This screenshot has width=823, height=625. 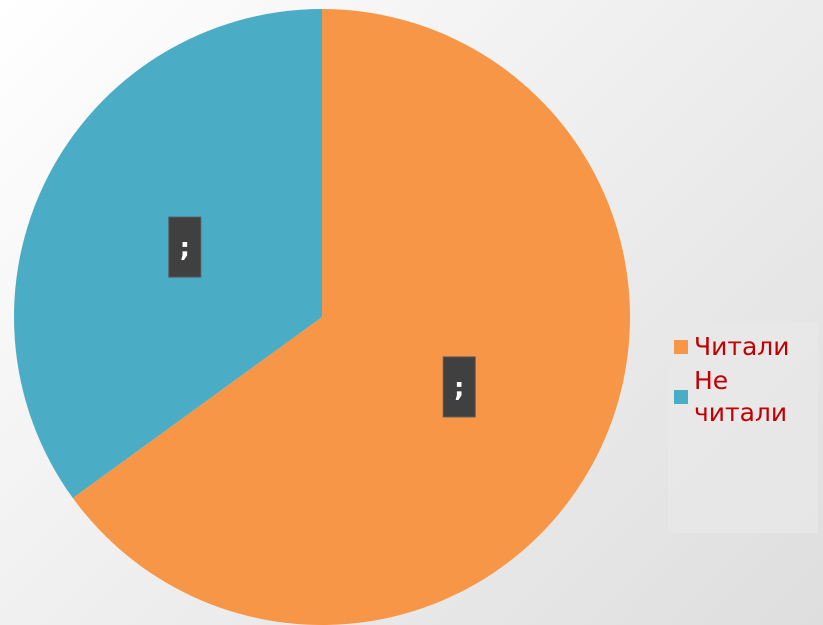 I want to click on legend-label-read: Читали, so click(x=742, y=346).